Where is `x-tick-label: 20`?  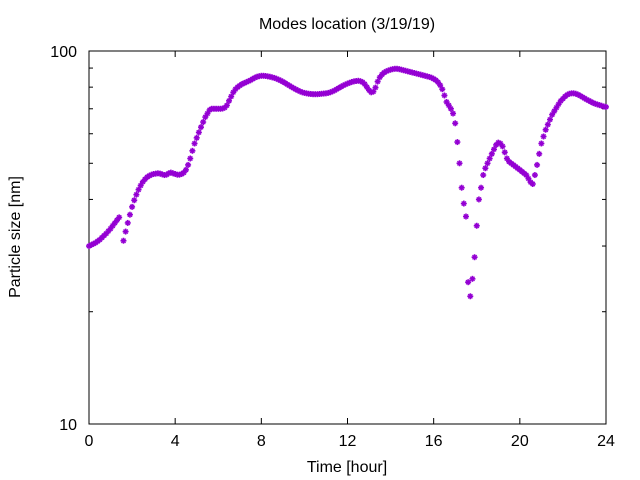
x-tick-label: 20 is located at coordinates (520, 441).